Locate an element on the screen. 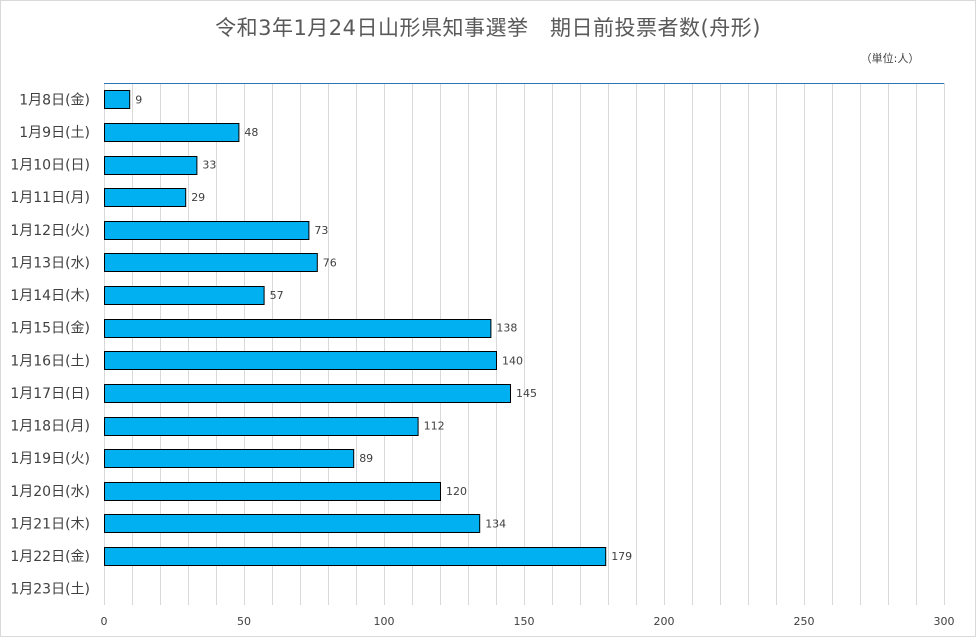  x-tick-label: 150 is located at coordinates (524, 621).